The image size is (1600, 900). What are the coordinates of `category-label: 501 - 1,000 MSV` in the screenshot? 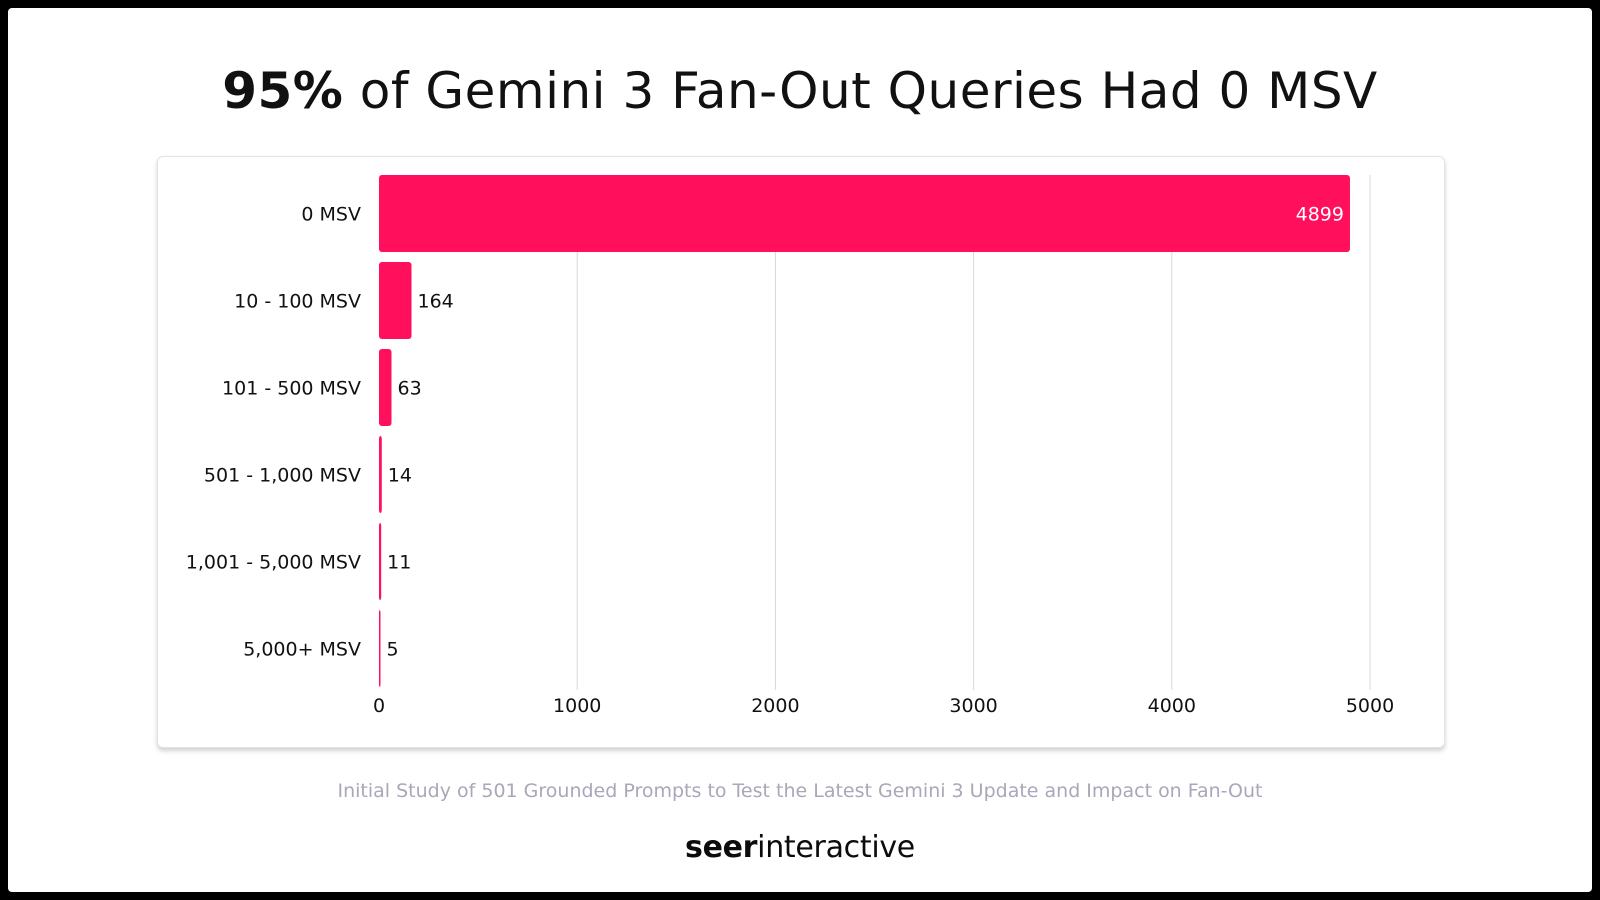 It's located at (282, 476).